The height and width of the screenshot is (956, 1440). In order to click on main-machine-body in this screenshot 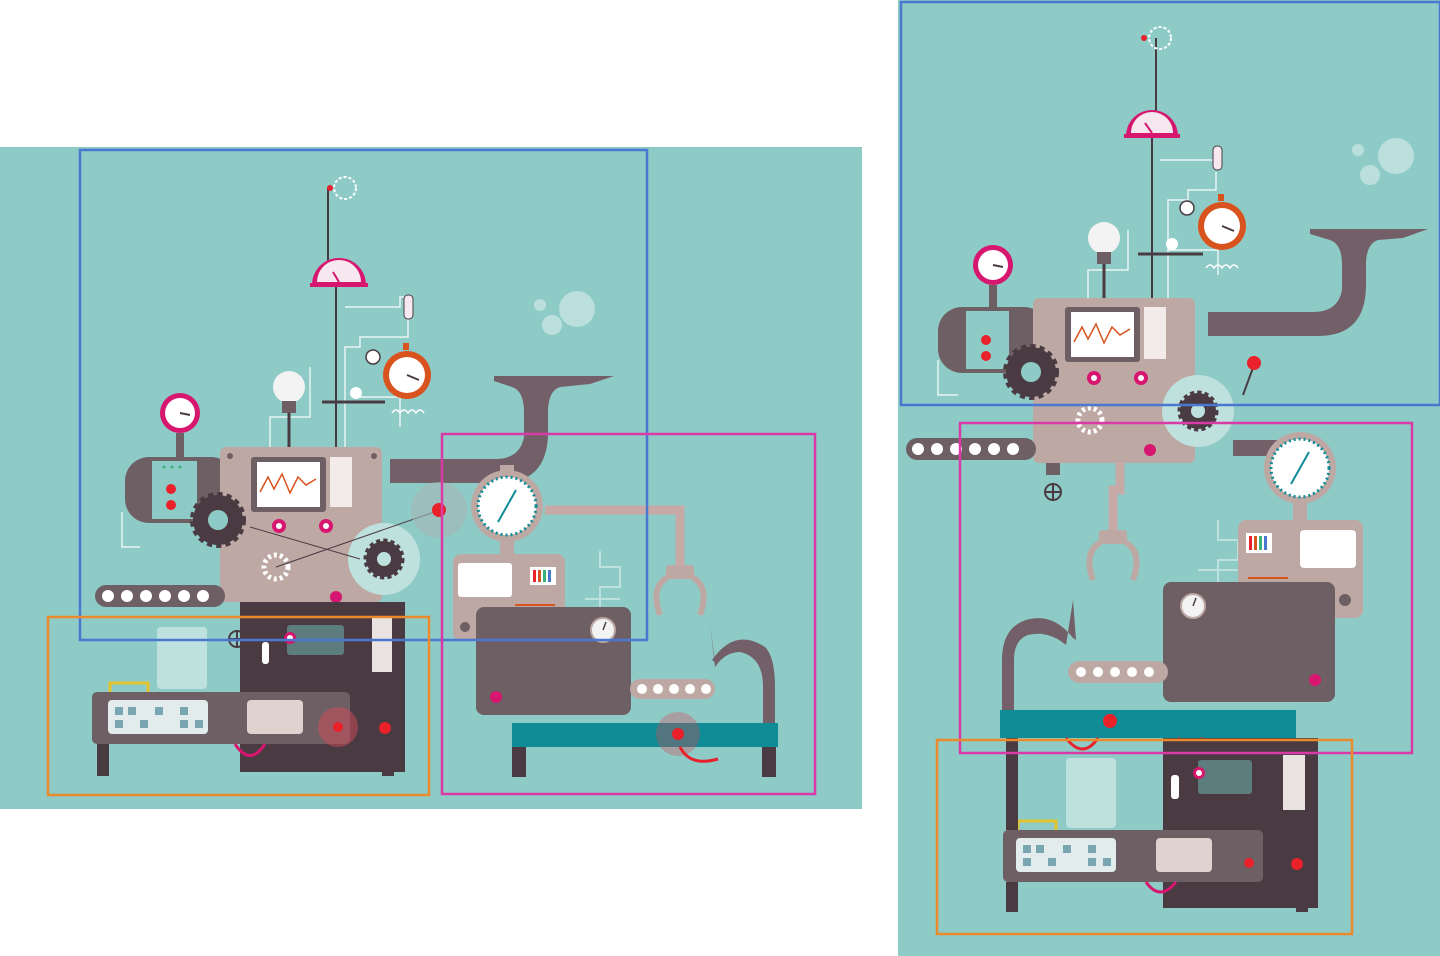, I will do `click(1114, 380)`.